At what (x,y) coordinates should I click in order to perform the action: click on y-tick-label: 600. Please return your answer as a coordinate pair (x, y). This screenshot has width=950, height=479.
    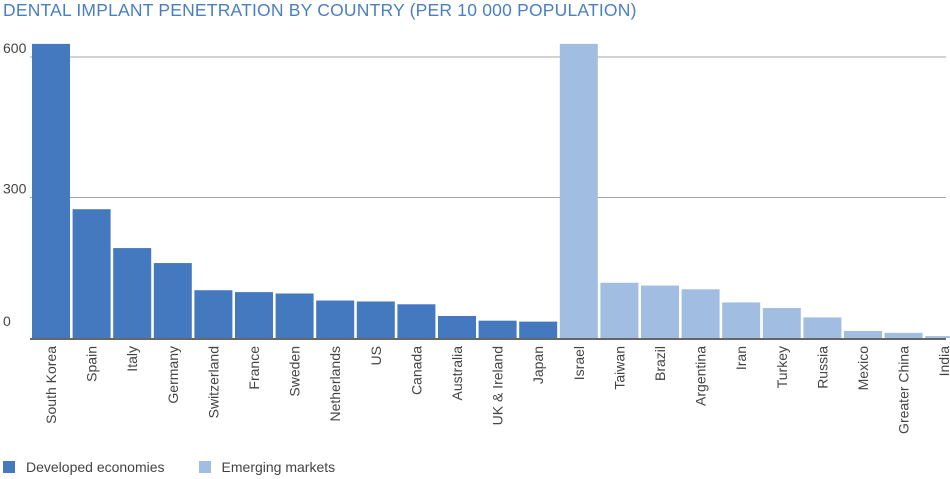
    Looking at the image, I should click on (15, 48).